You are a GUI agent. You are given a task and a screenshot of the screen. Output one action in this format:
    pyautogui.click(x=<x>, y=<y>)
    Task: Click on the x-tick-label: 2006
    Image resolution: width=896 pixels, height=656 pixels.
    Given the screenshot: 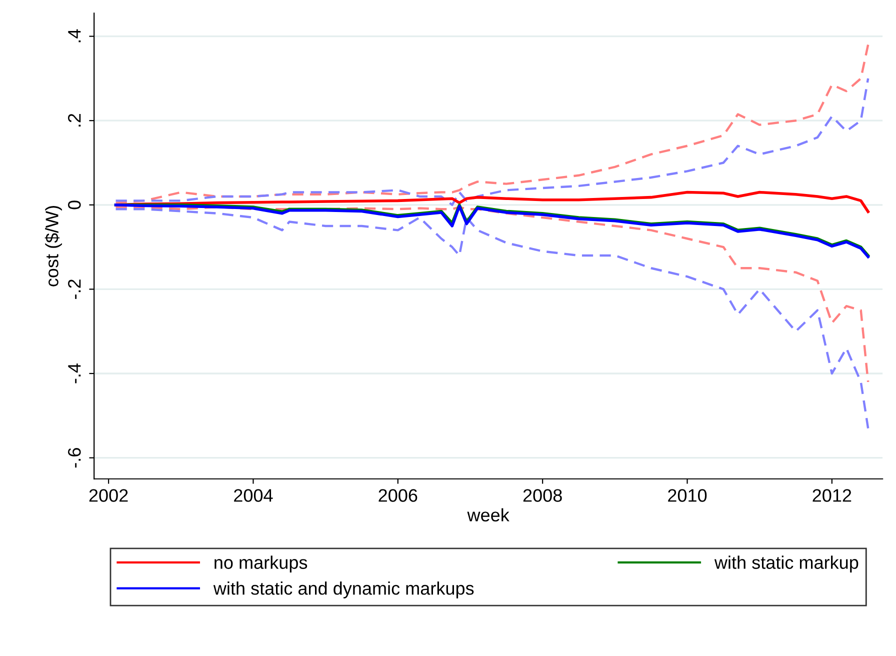 What is the action you would take?
    pyautogui.click(x=398, y=495)
    